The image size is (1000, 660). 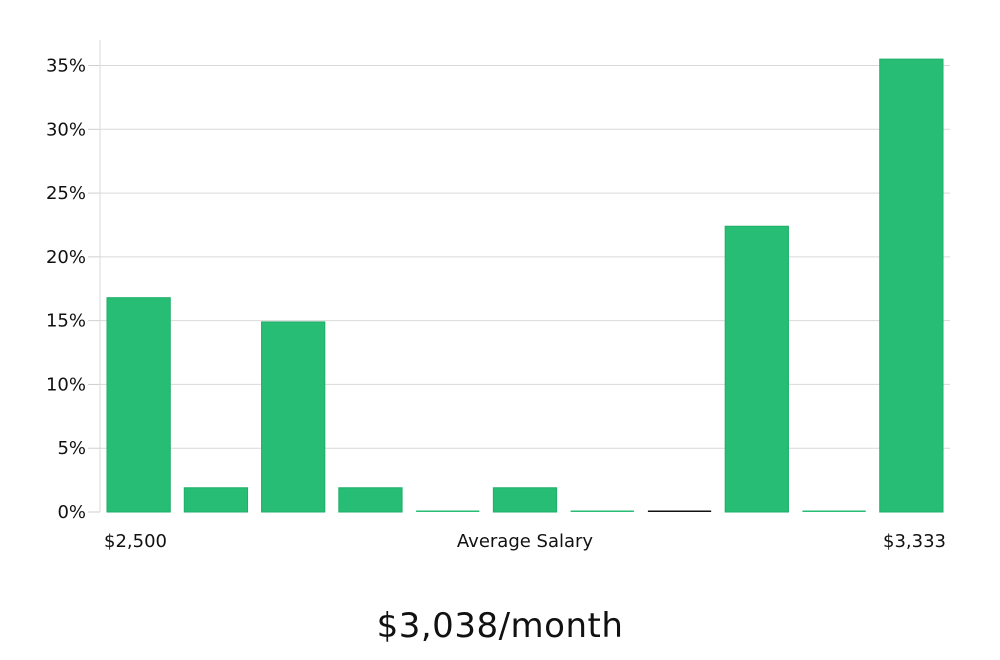 I want to click on y-tick-label: 30%, so click(x=66, y=129).